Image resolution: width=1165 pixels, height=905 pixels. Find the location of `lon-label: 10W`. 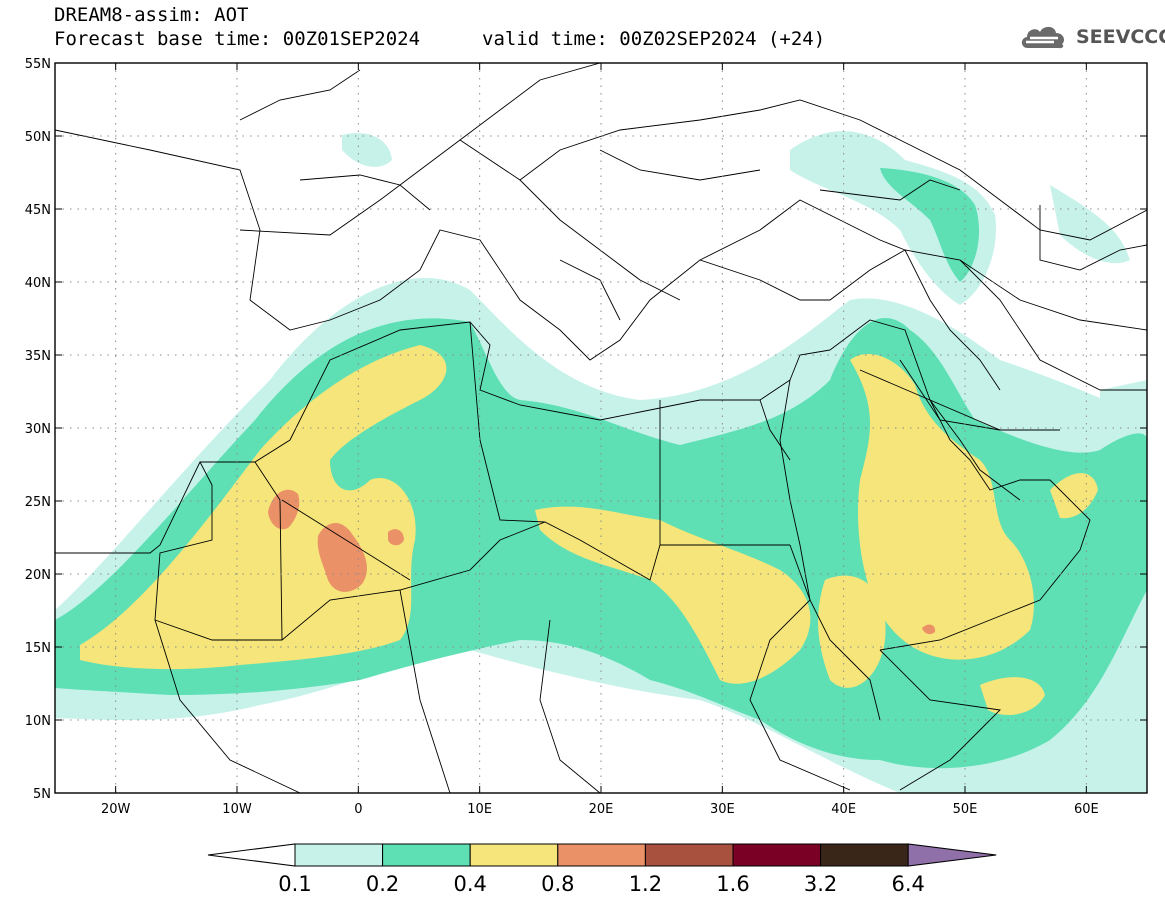

lon-label: 10W is located at coordinates (237, 809).